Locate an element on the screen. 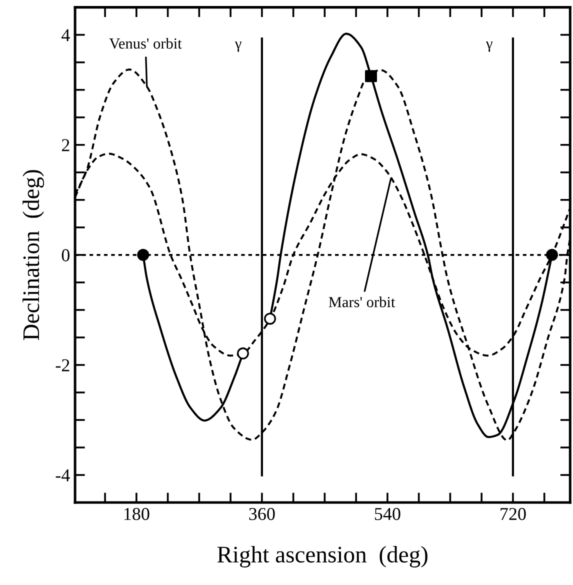 The width and height of the screenshot is (573, 585). y-tick-label: 0 is located at coordinates (66, 255).